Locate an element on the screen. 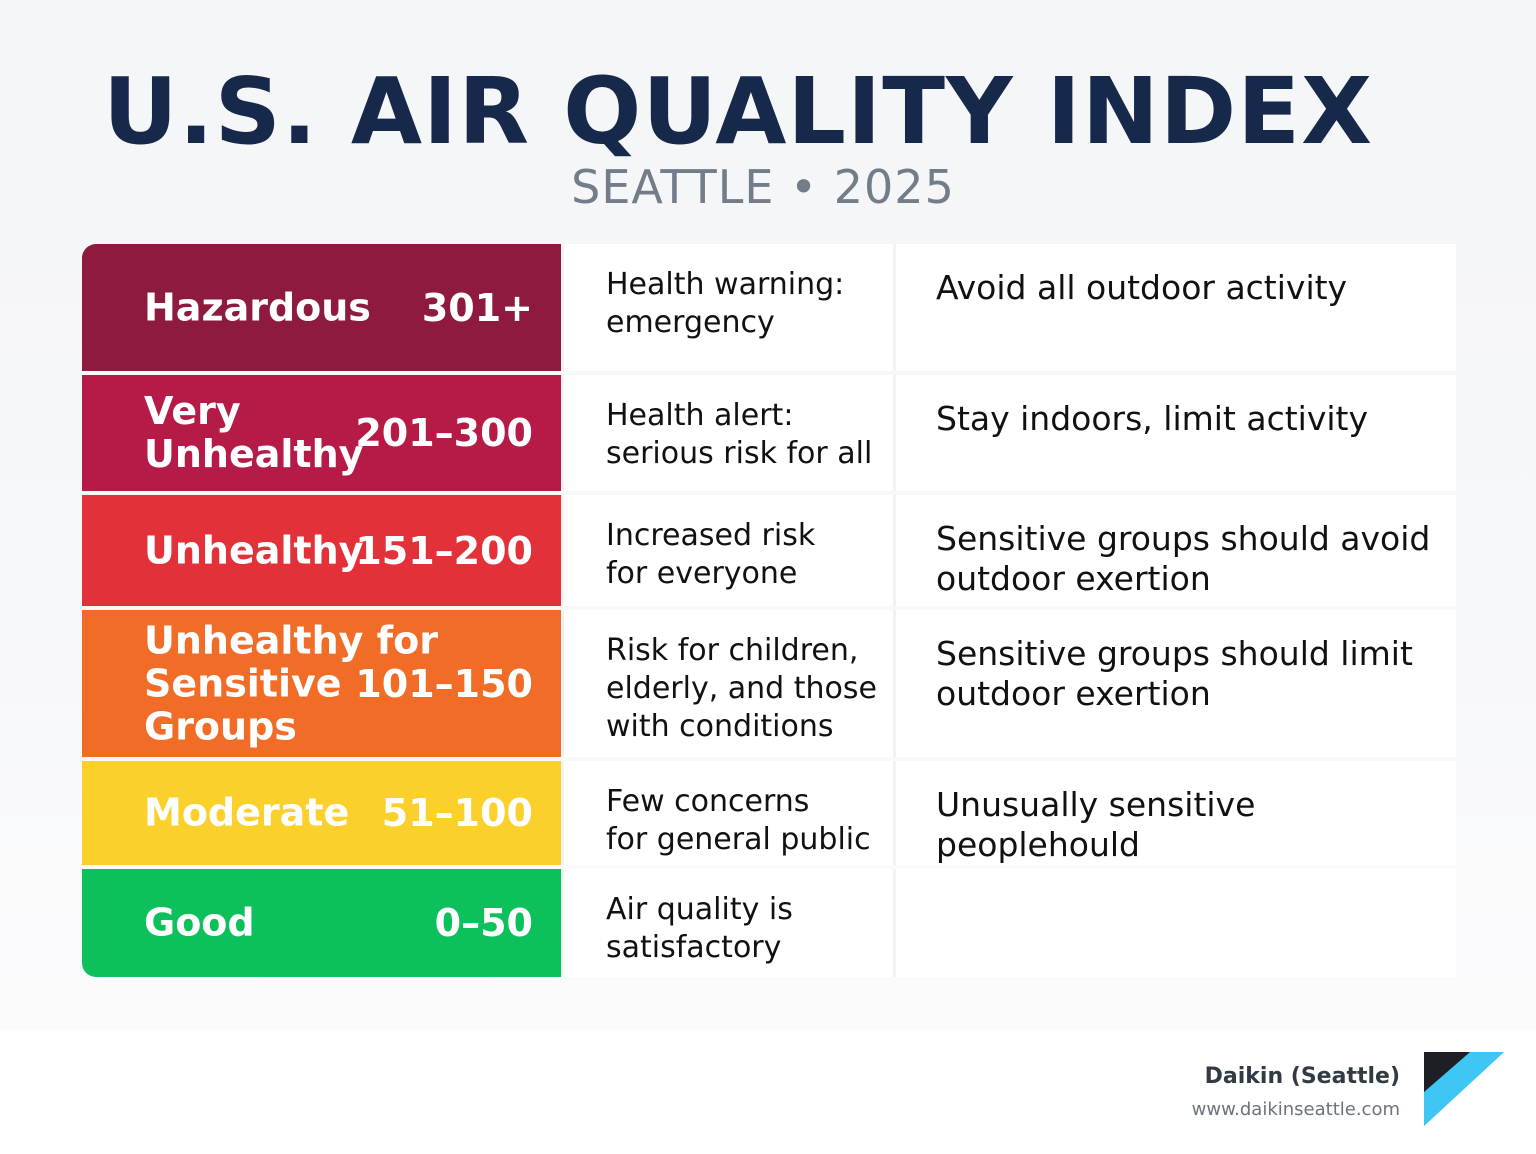 Image resolution: width=1536 pixels, height=1154 pixels. page-title: U.S. AIR QUALITY INDEX is located at coordinates (738, 111).